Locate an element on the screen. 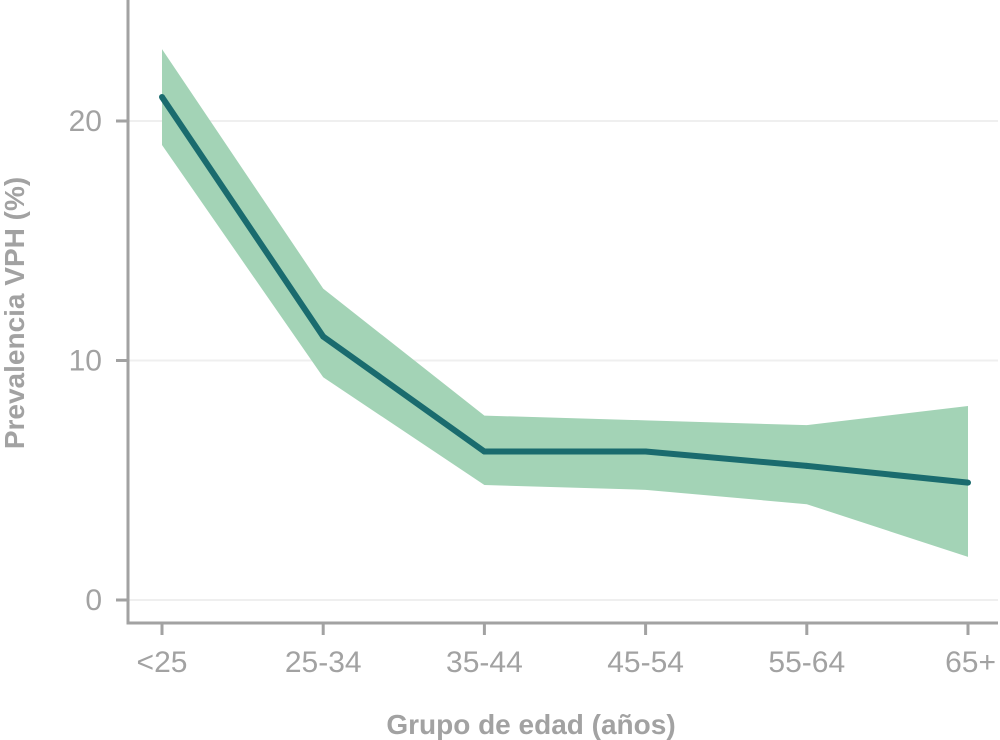  y-tick-label: 0 is located at coordinates (93, 600).